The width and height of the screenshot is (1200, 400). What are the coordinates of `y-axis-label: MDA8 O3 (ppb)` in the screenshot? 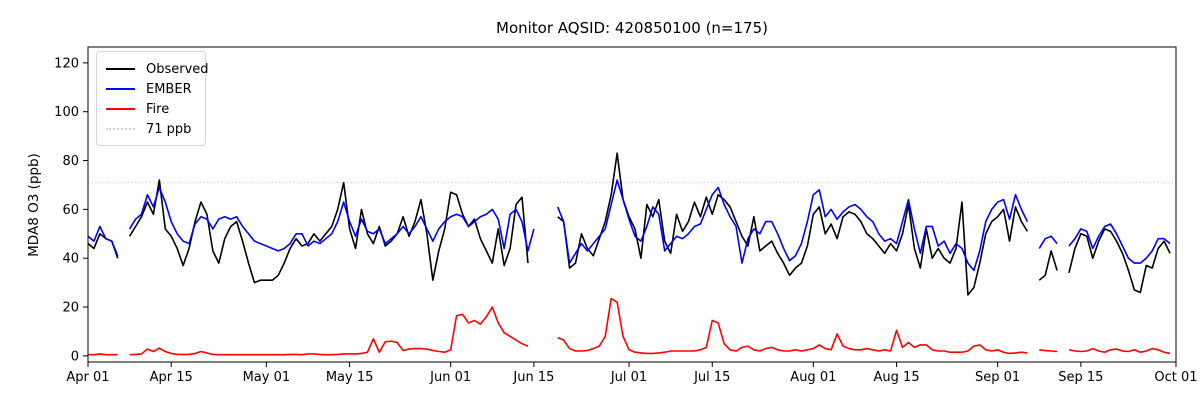 It's located at (34, 205).